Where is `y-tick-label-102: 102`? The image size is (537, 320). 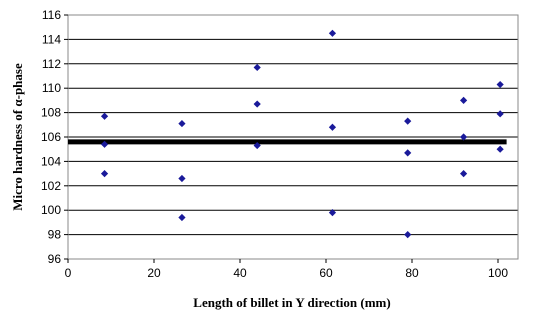
y-tick-label-102: 102 is located at coordinates (51, 186).